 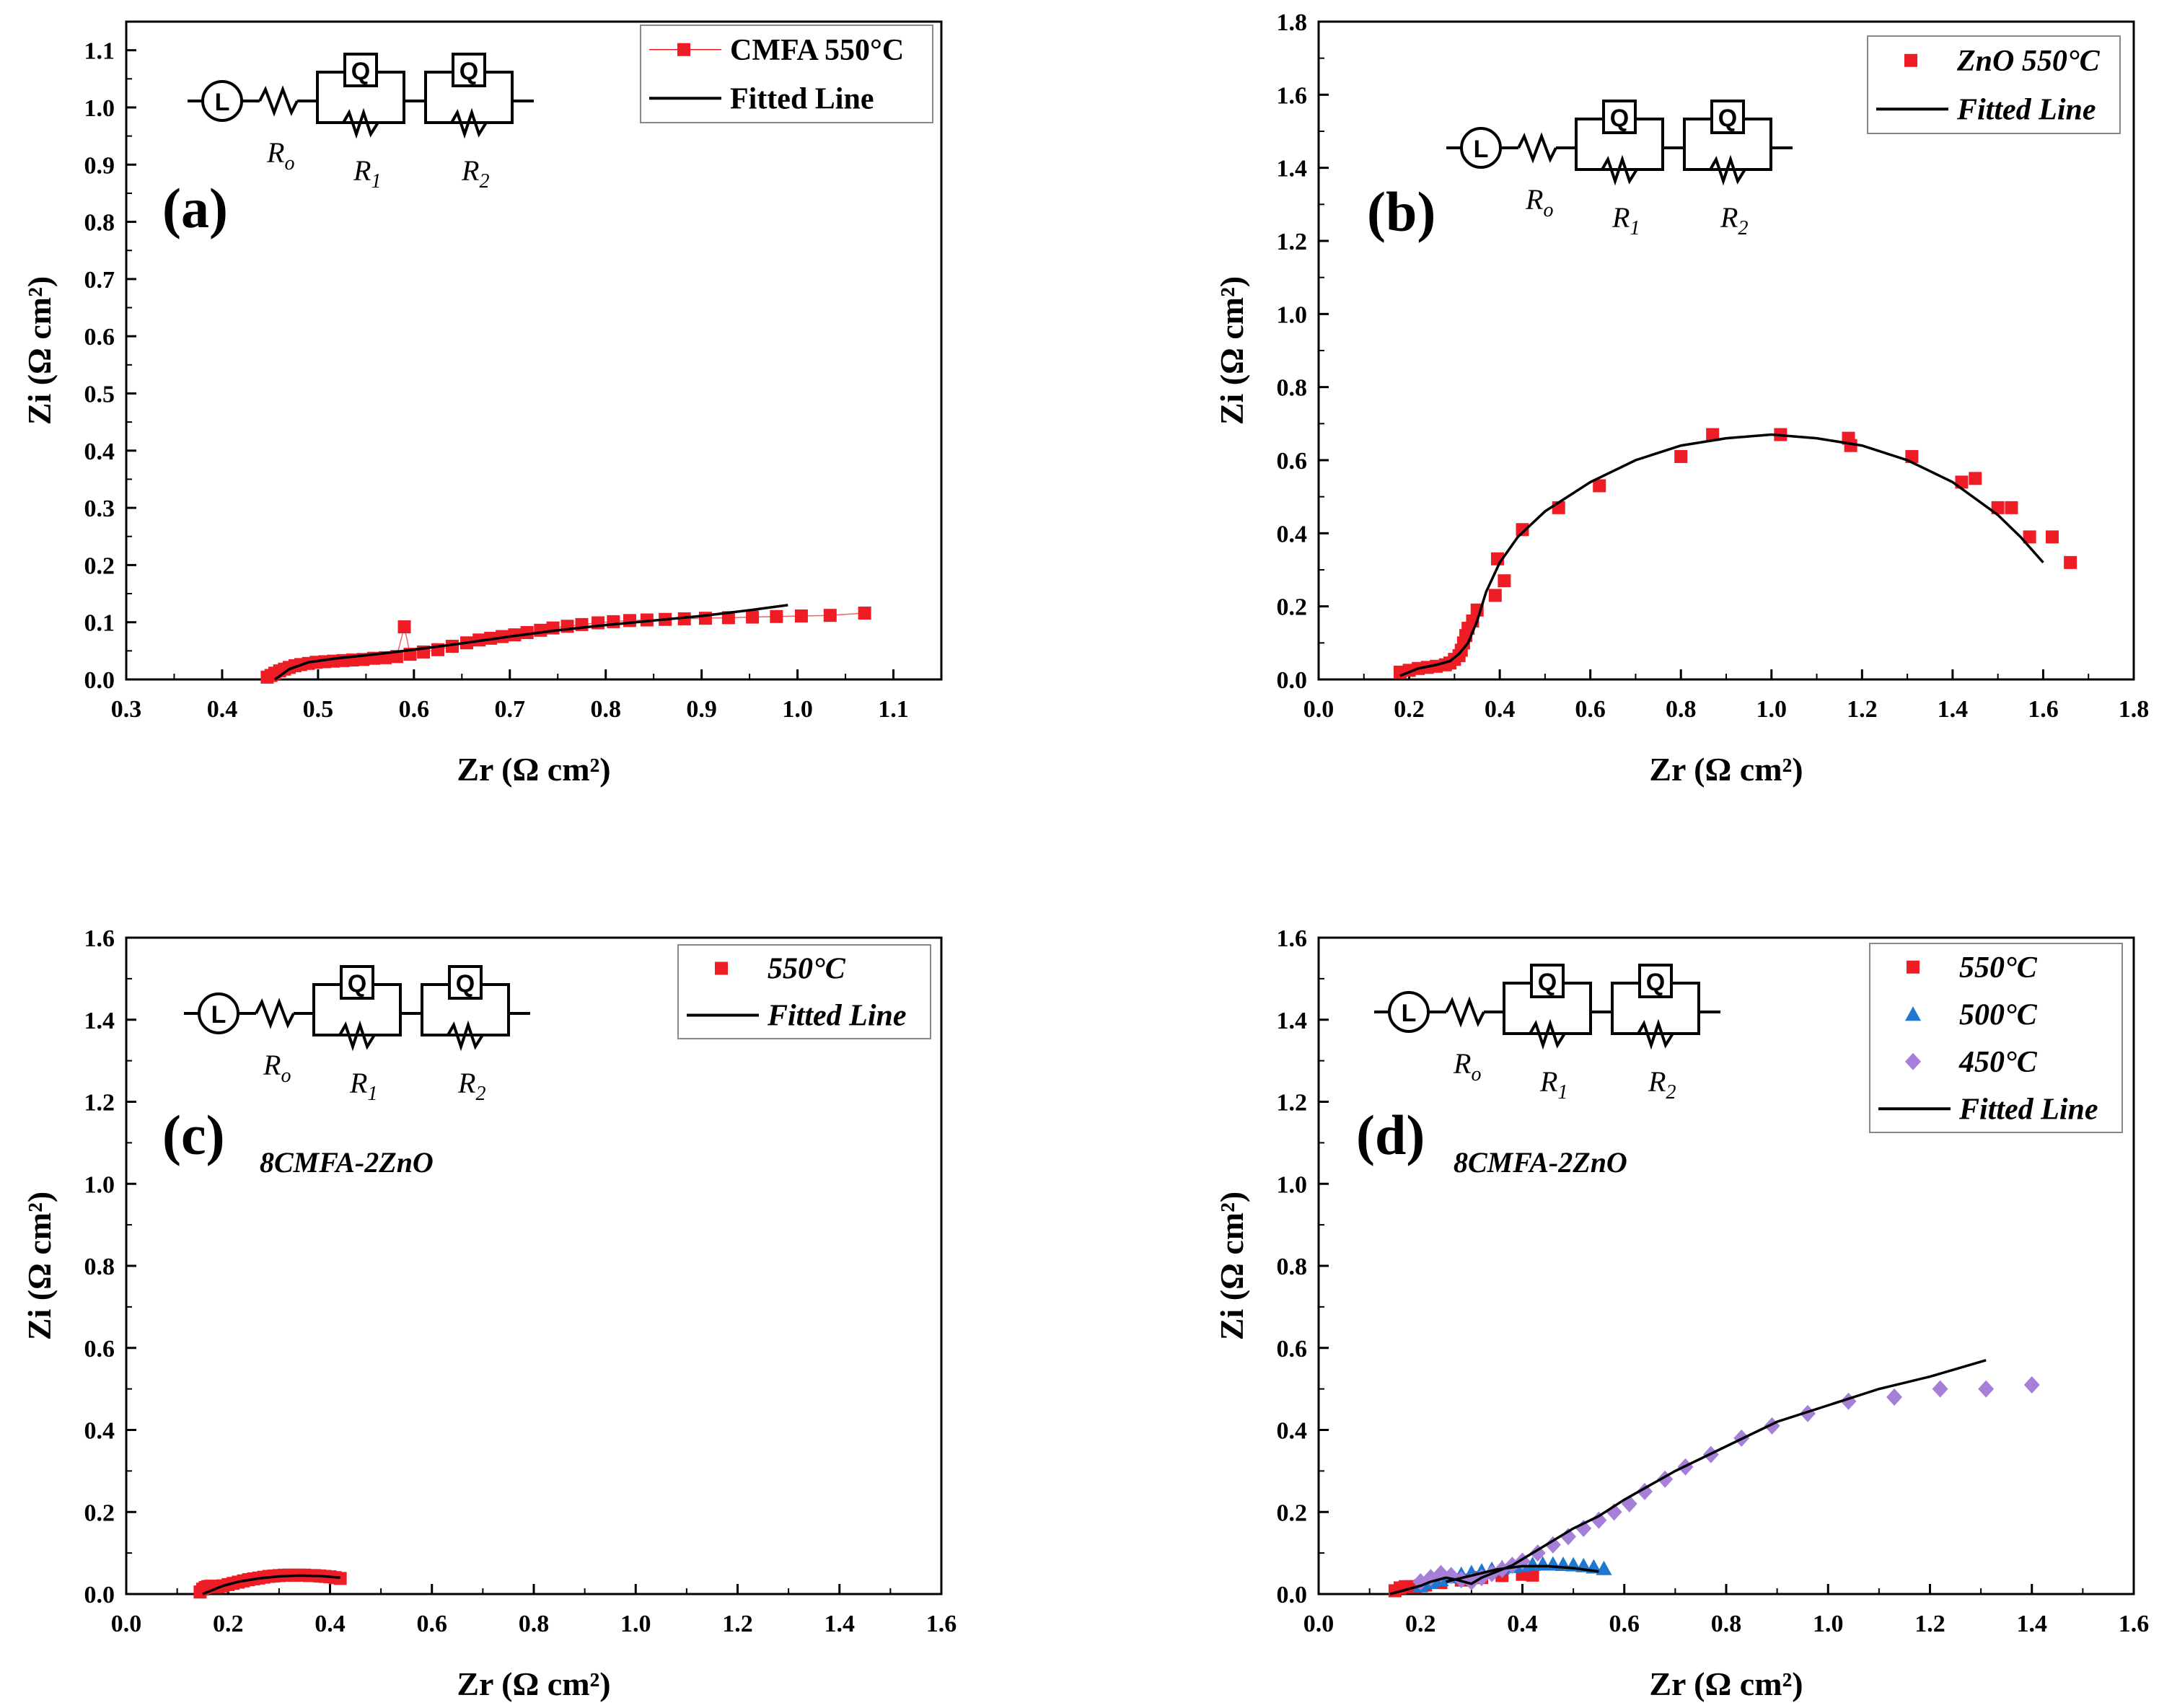 I want to click on y-tick-label: 0.1, so click(x=99, y=623).